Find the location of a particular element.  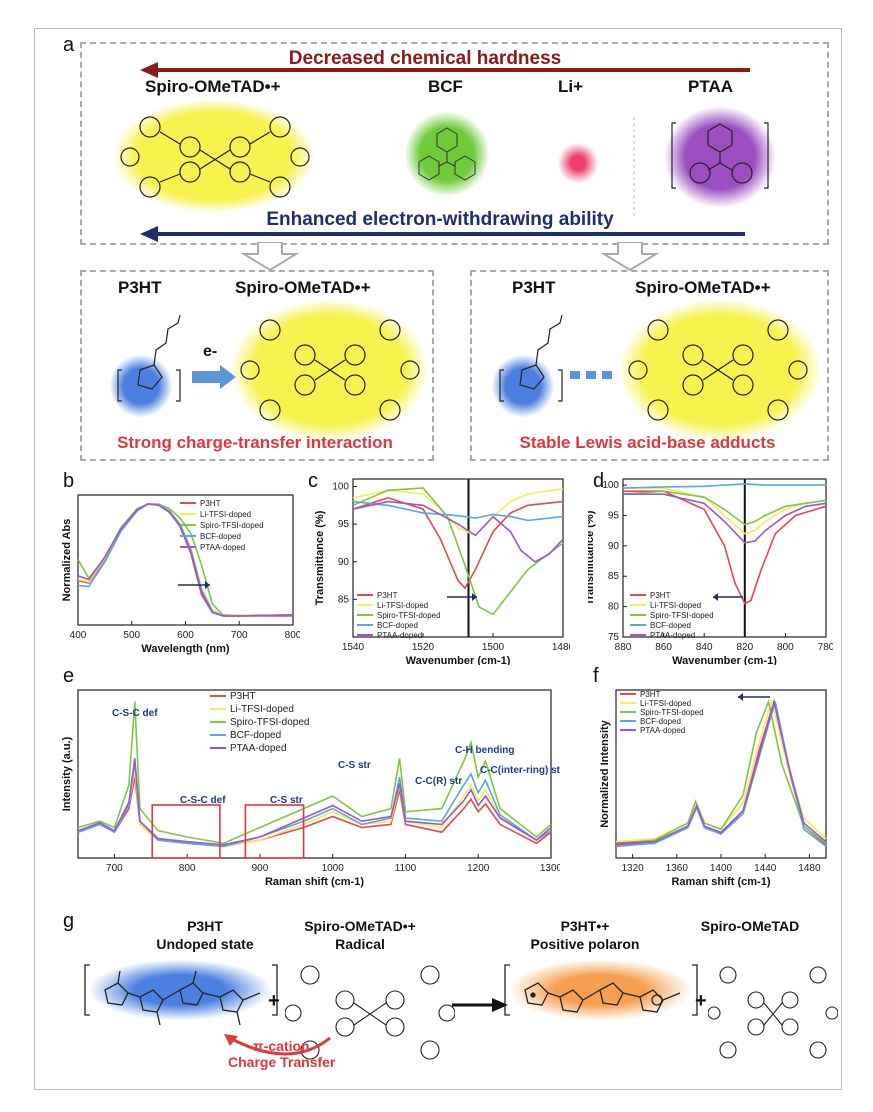

y-tick-label: 75 is located at coordinates (614, 637).